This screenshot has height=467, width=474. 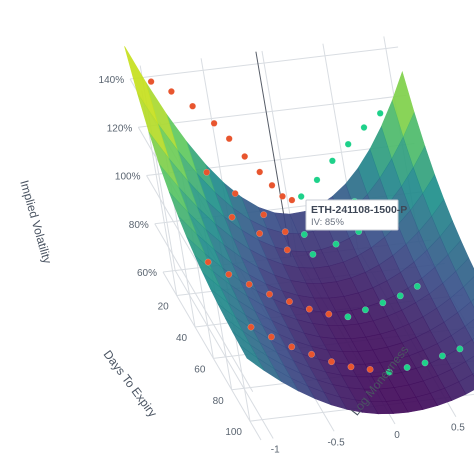 What do you see at coordinates (120, 128) in the screenshot?
I see `z-tick-label: 120%` at bounding box center [120, 128].